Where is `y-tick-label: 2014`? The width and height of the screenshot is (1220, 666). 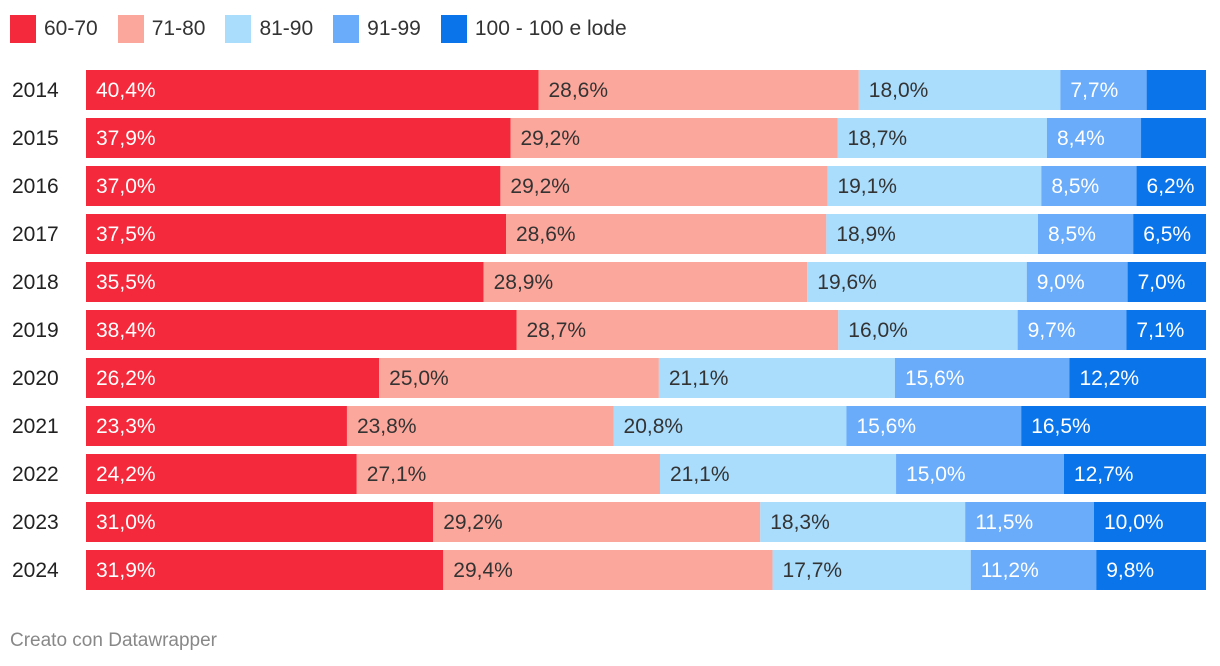 y-tick-label: 2014 is located at coordinates (35, 90).